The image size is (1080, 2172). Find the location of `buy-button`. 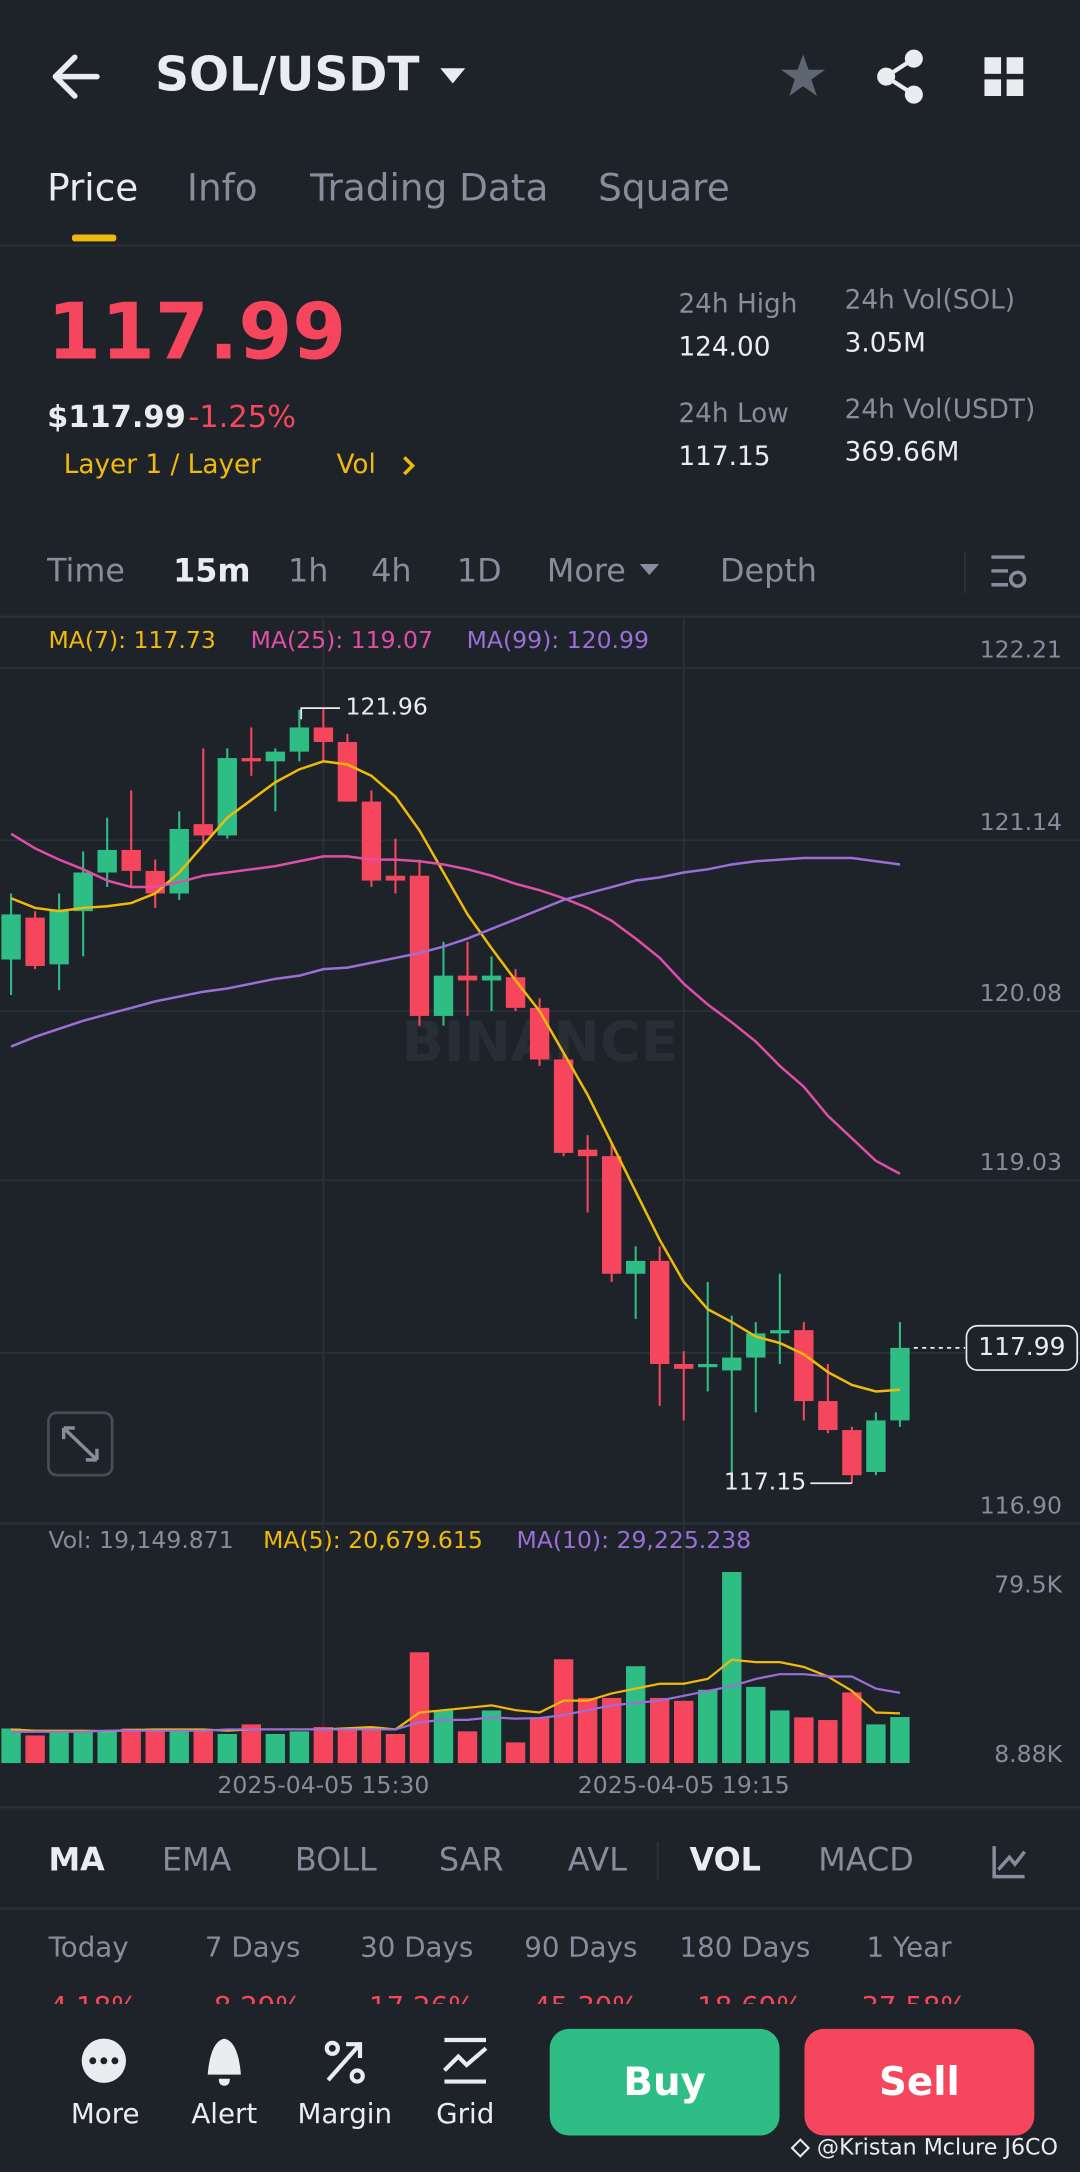

buy-button is located at coordinates (664, 2082).